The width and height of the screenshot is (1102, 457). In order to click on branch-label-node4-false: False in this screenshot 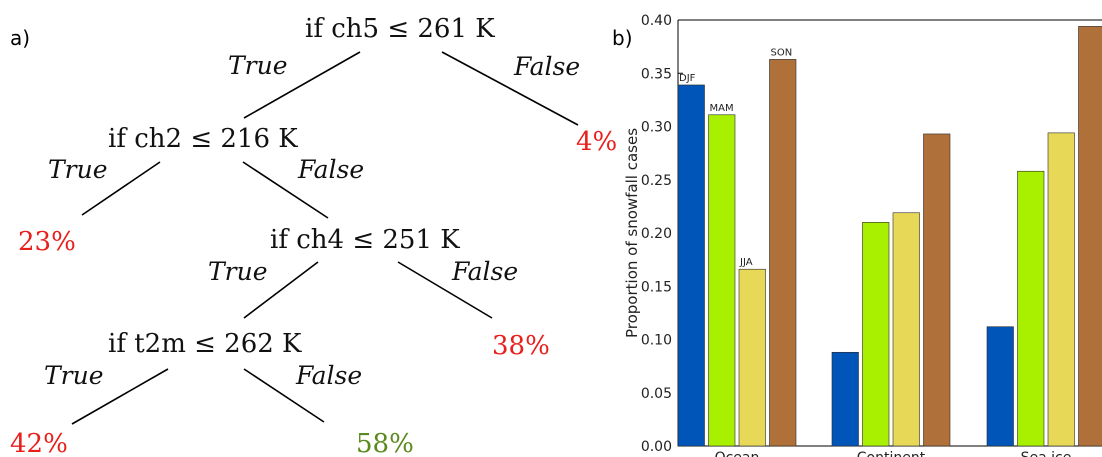, I will do `click(328, 375)`.